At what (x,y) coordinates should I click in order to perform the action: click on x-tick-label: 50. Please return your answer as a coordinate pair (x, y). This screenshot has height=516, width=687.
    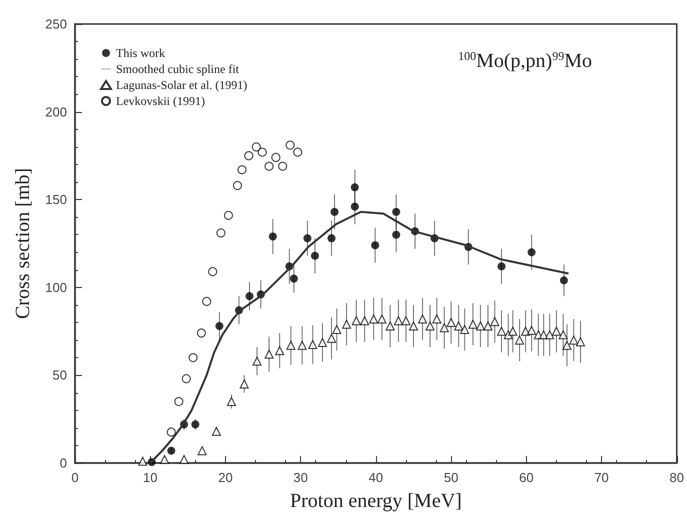
    Looking at the image, I should click on (451, 477).